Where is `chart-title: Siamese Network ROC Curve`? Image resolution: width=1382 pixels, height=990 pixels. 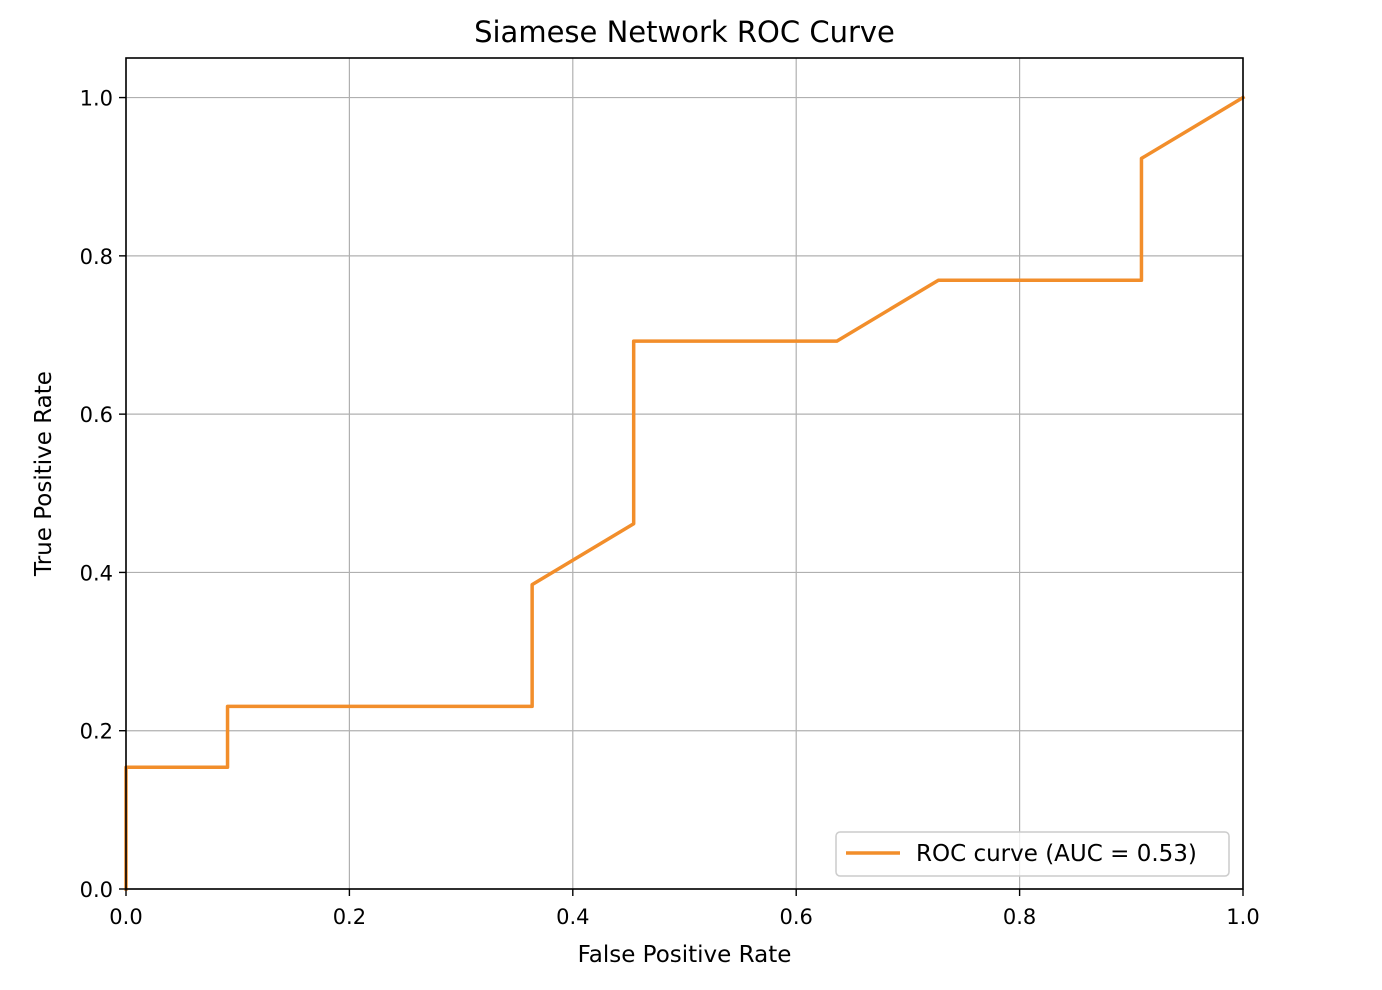 chart-title: Siamese Network ROC Curve is located at coordinates (684, 32).